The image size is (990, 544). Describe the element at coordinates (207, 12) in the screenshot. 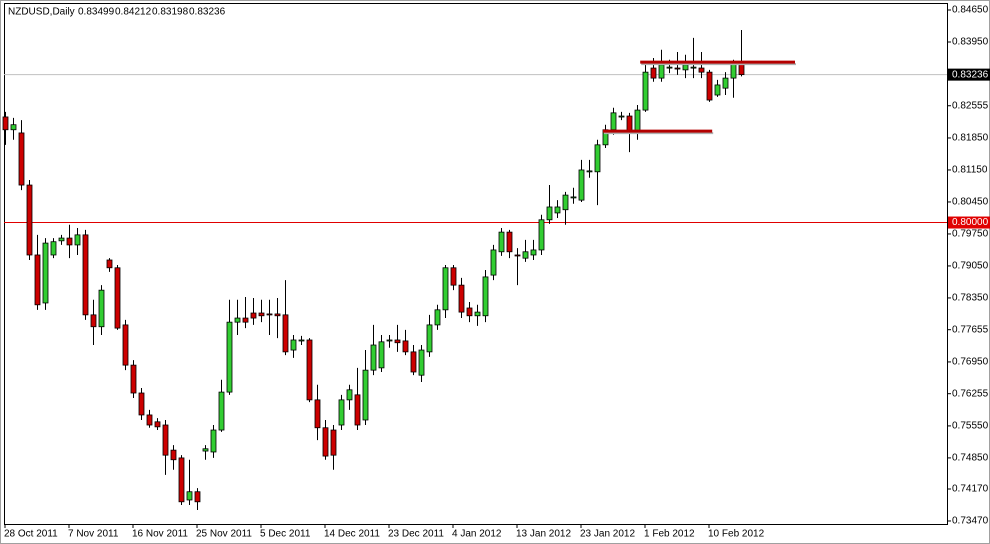

I see `header-close: 0.83236` at that location.